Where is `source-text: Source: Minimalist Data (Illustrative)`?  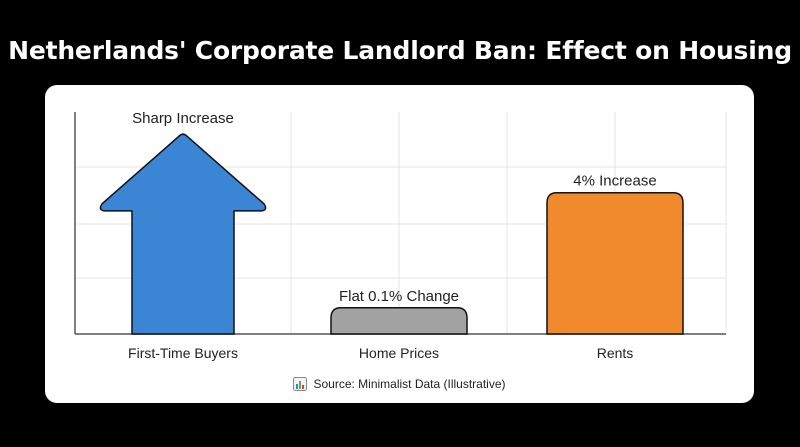 source-text: Source: Minimalist Data (Illustrative) is located at coordinates (409, 384).